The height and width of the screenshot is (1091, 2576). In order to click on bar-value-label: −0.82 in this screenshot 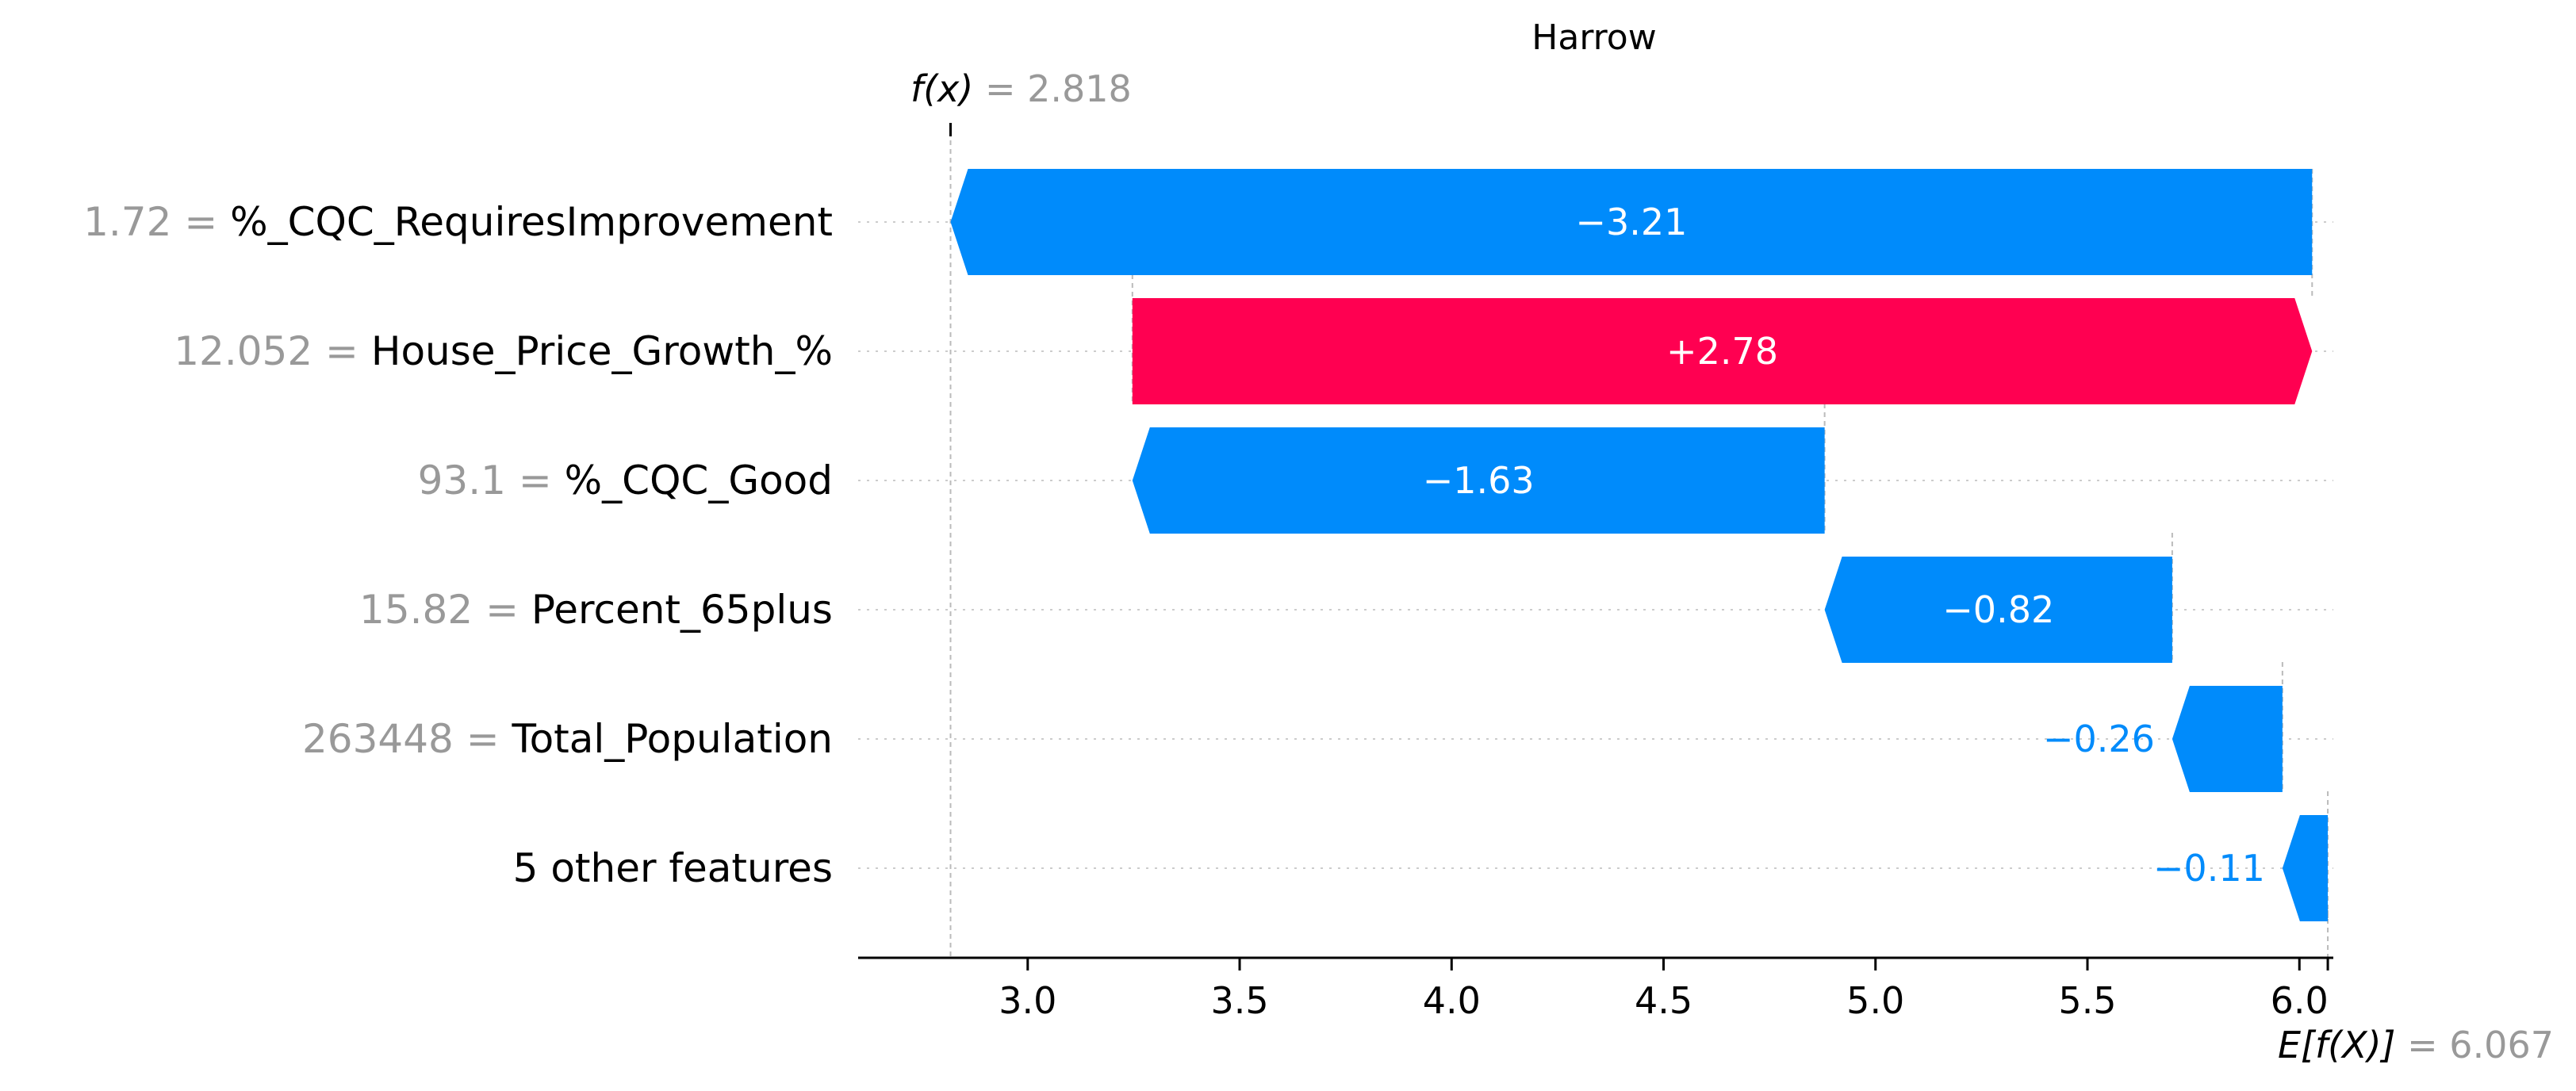, I will do `click(1998, 609)`.